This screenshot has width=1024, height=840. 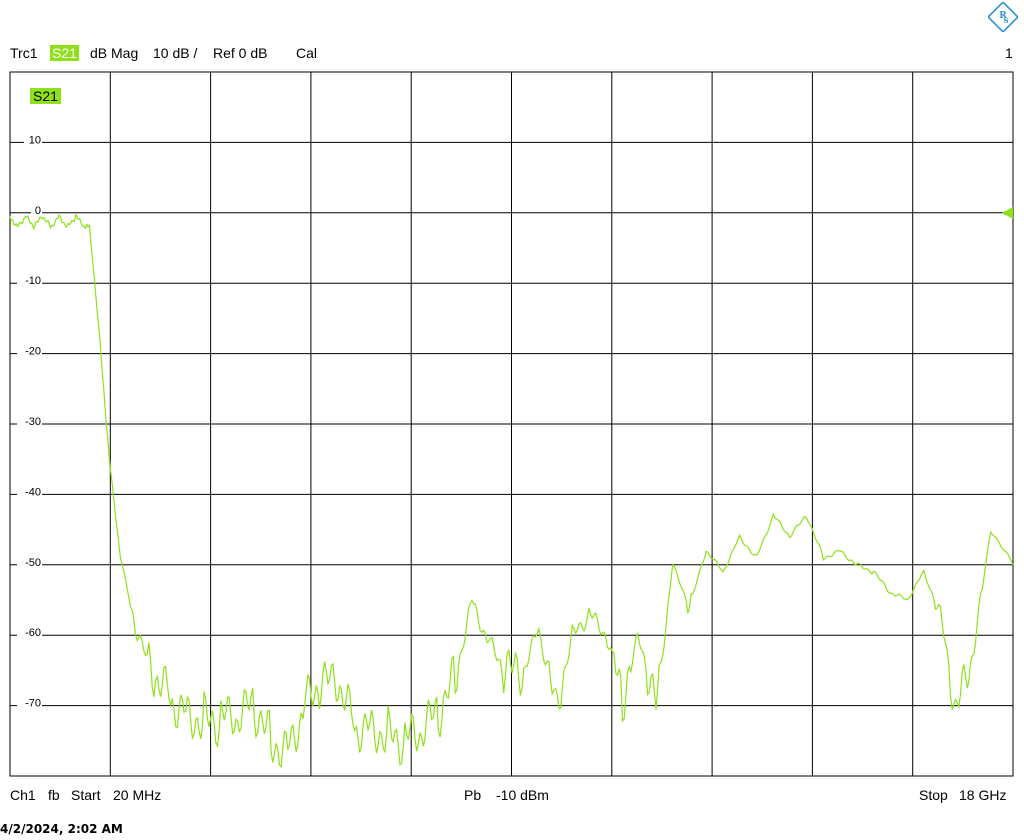 I want to click on power-value: -10 dBm, so click(x=522, y=795).